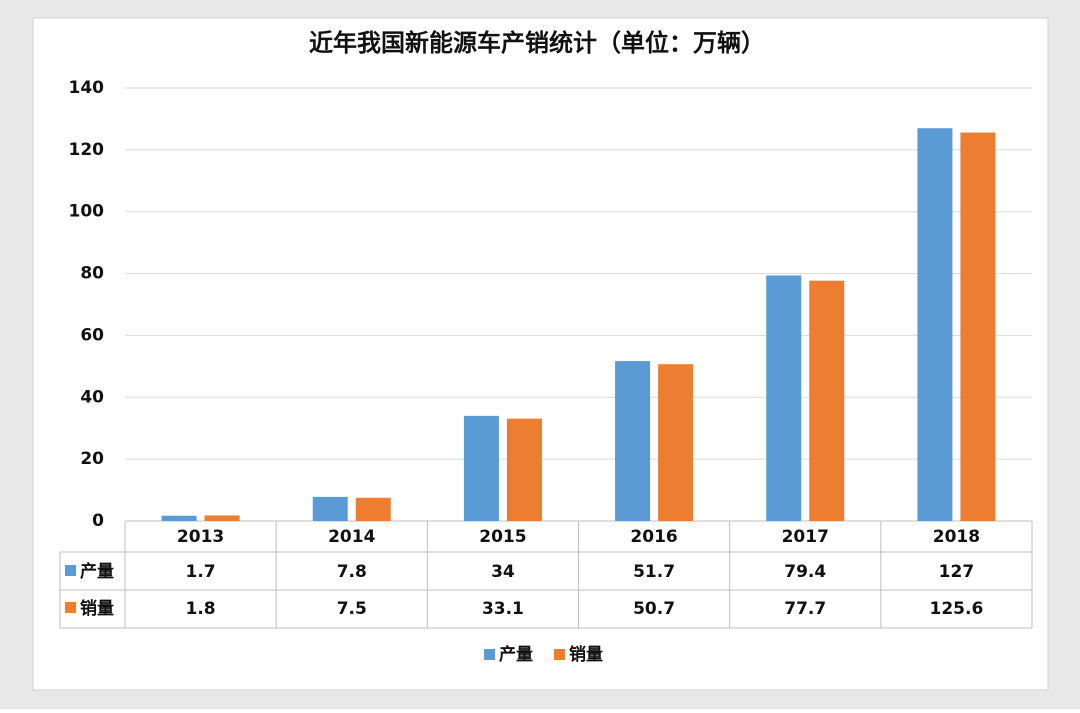 This screenshot has height=713, width=1080. Describe the element at coordinates (92, 459) in the screenshot. I see `y-tick-label: 20` at that location.